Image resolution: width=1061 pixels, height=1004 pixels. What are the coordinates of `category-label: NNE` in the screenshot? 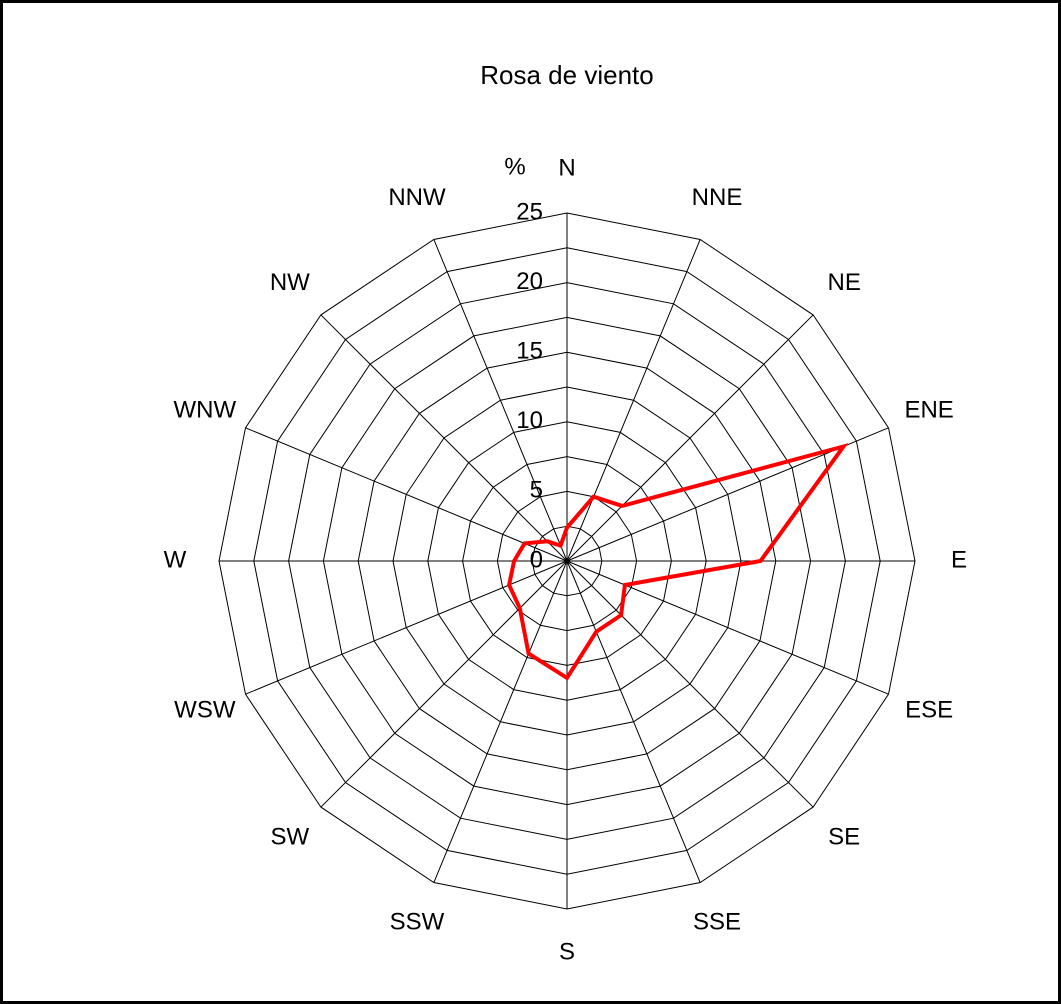 It's located at (717, 197).